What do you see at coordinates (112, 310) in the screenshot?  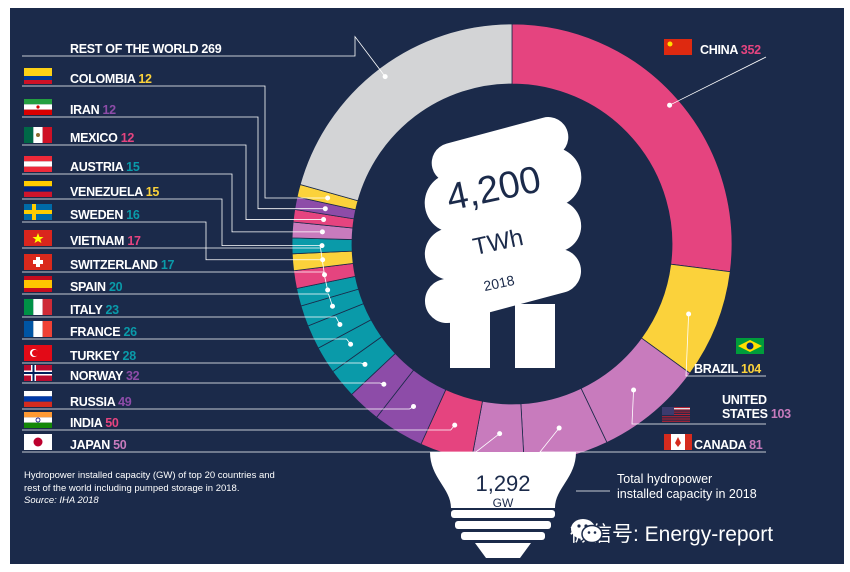 I see `value-italy: 23` at bounding box center [112, 310].